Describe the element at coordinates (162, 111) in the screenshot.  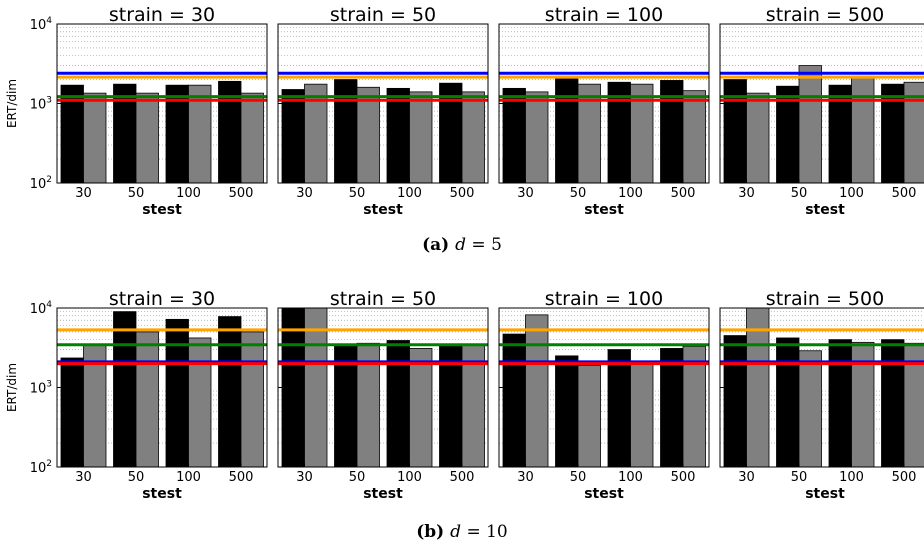
I see `chart-0-panel-0: strain = 30 30 50 100 500 stest` at that location.